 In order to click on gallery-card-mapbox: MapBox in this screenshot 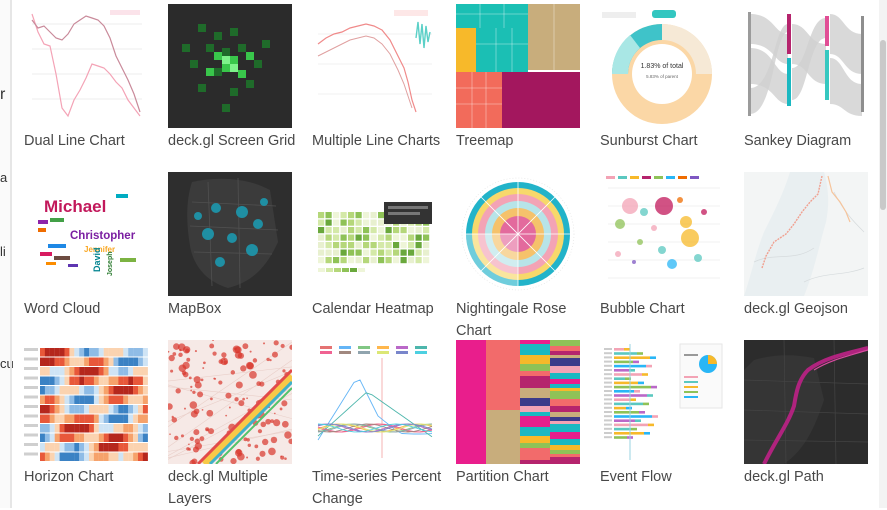, I will do `click(230, 252)`.